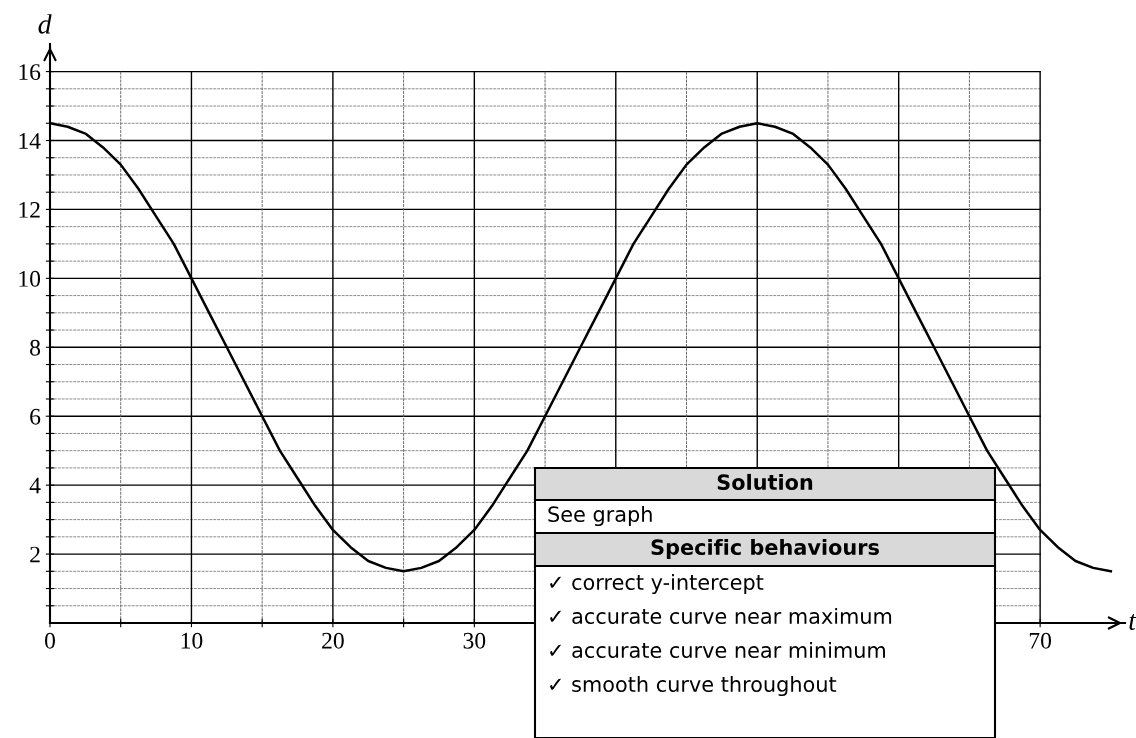  What do you see at coordinates (657, 584) in the screenshot?
I see `annotation: ✓ correct y-intercept` at bounding box center [657, 584].